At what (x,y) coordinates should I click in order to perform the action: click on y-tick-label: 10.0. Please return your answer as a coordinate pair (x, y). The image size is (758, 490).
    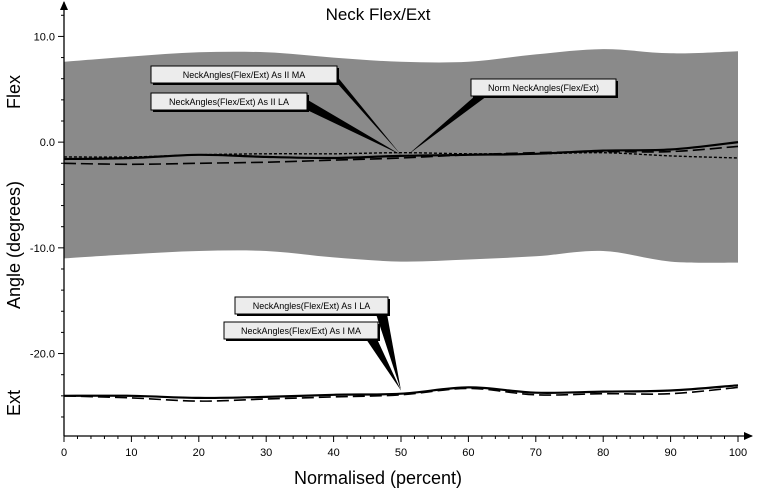
    Looking at the image, I should click on (44, 37).